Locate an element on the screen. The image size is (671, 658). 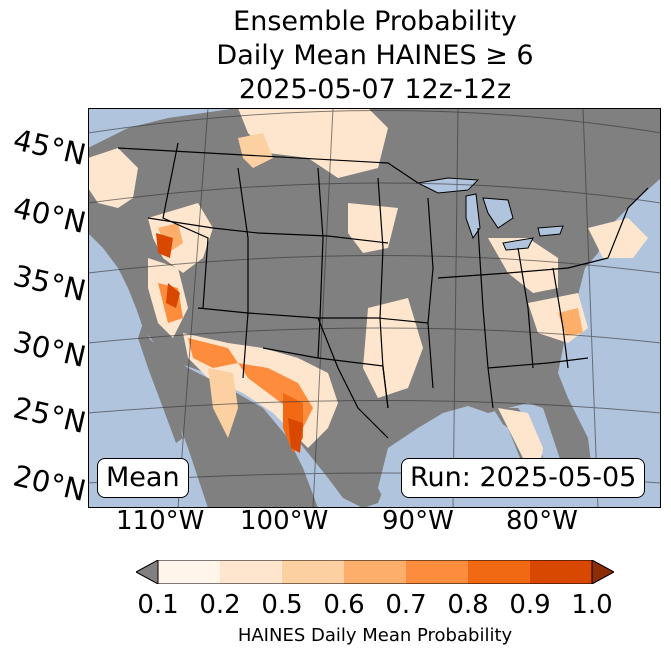
colorbar-tick-label: 0.5 is located at coordinates (282, 605).